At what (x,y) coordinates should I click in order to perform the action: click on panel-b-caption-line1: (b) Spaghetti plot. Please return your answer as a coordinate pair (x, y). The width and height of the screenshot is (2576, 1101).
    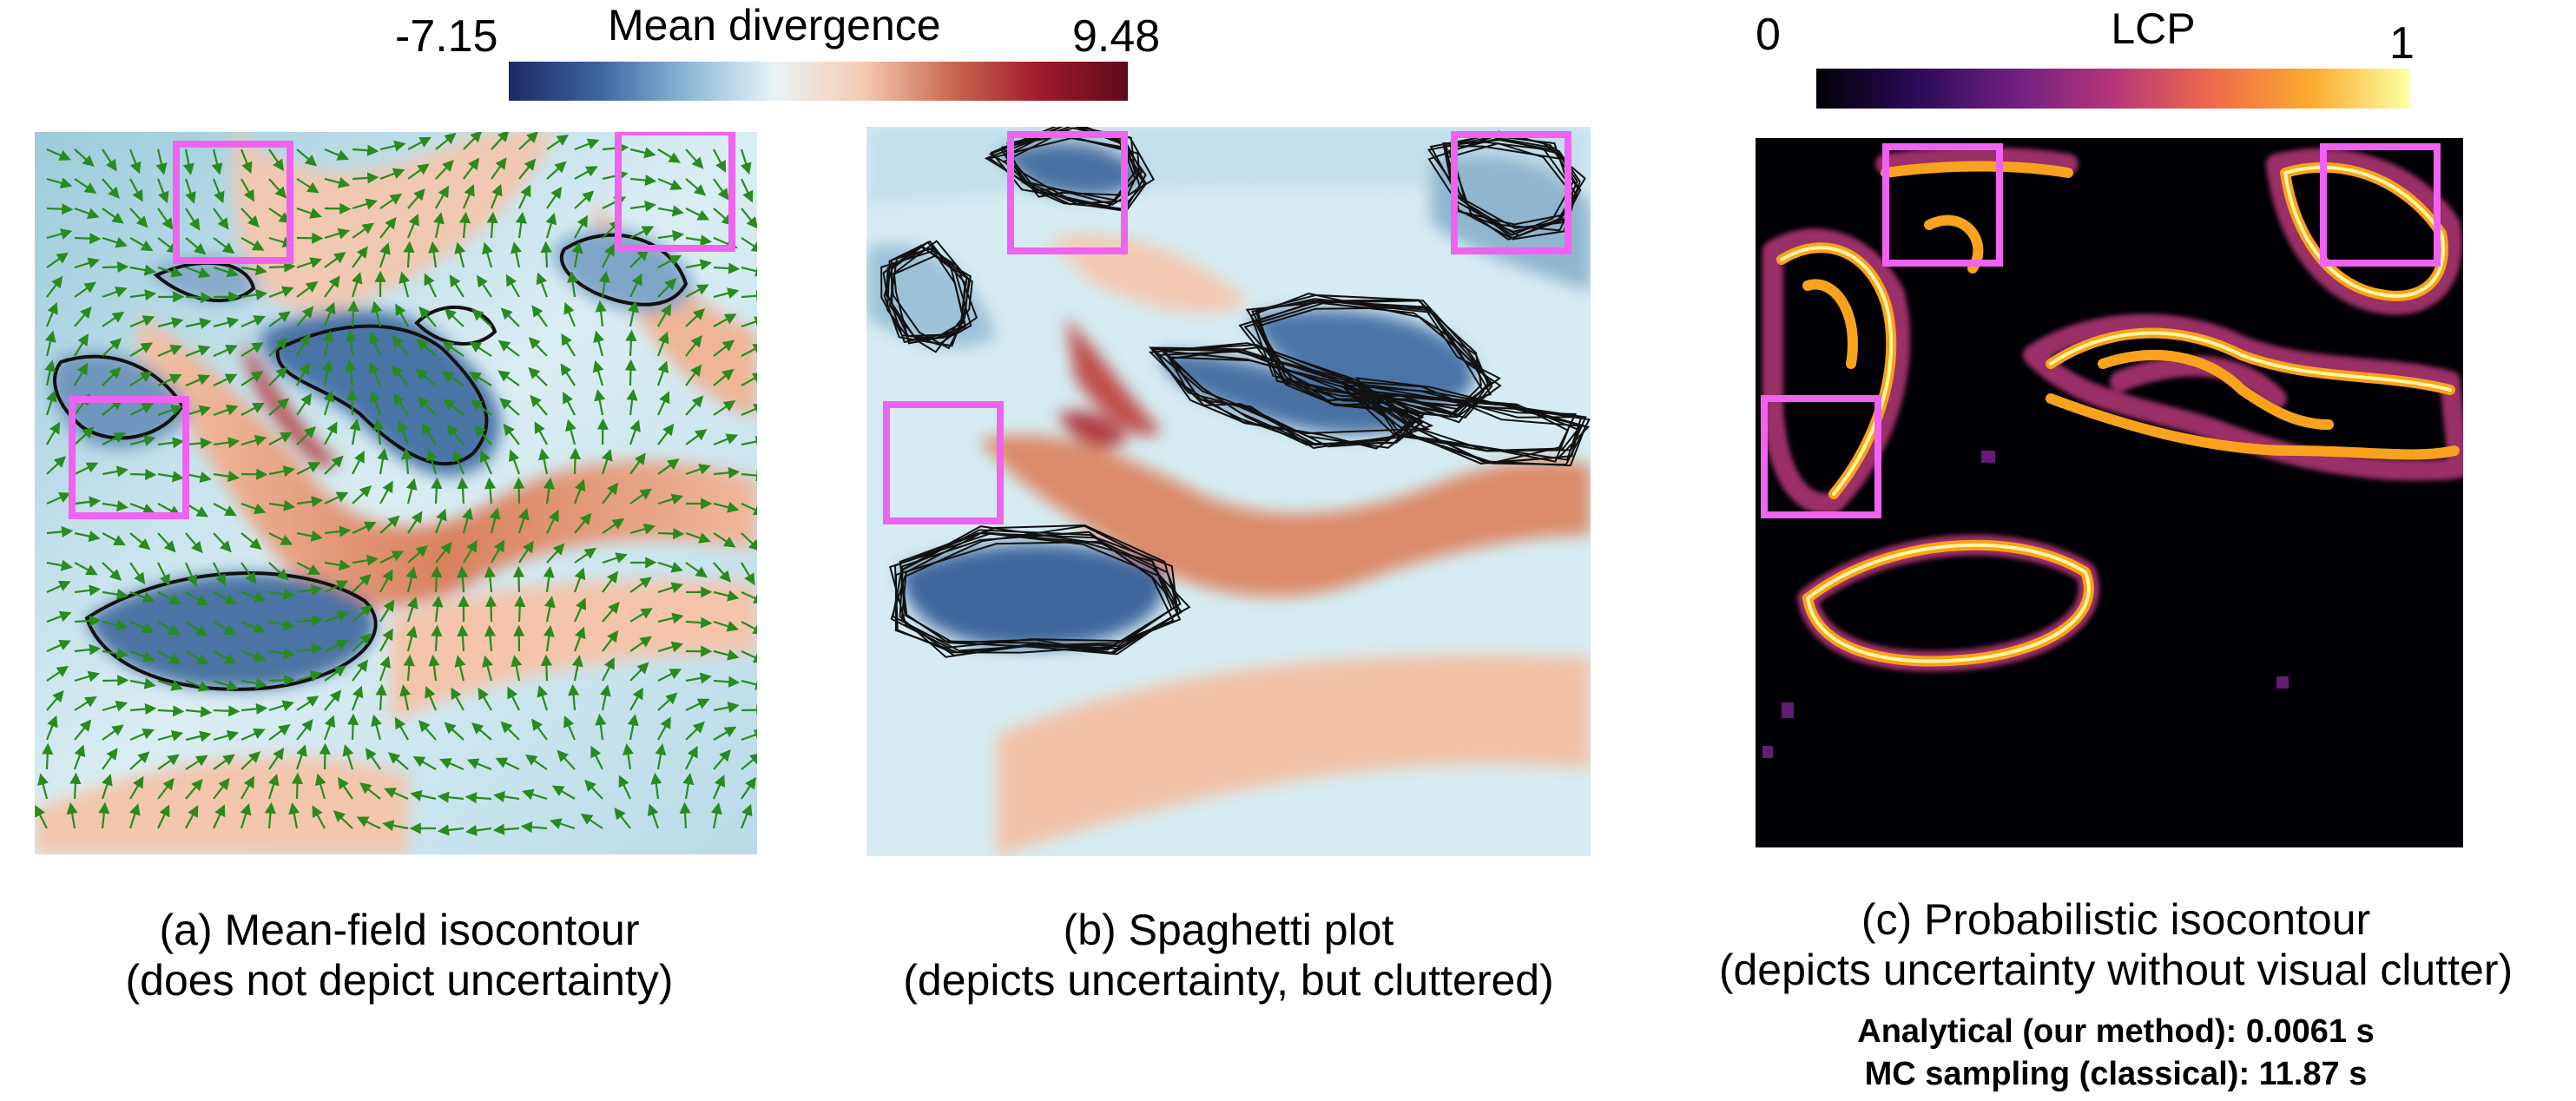
    Looking at the image, I should click on (1228, 930).